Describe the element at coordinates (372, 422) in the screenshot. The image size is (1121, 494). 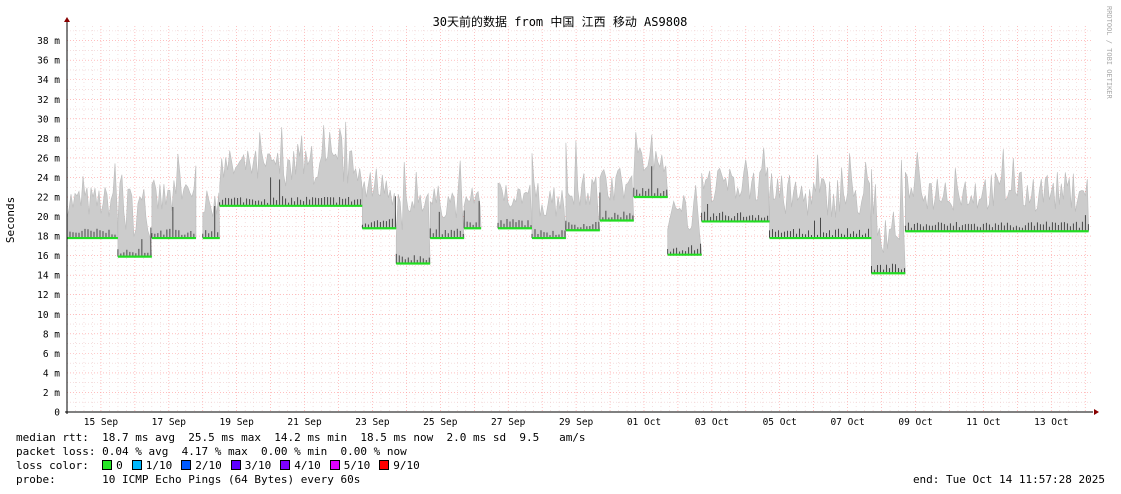
I see `x-tick-label: 23 Sep` at that location.